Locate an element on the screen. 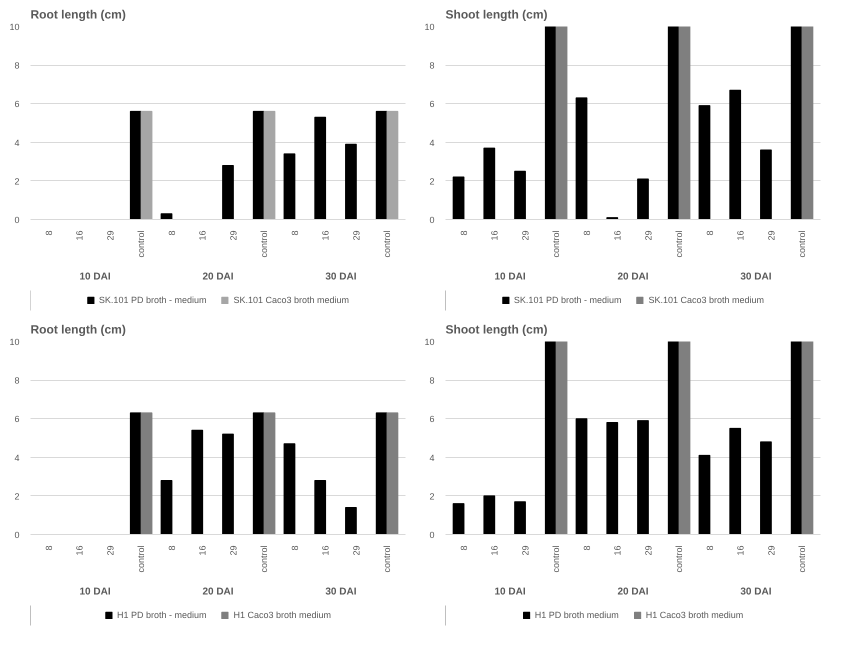 This screenshot has height=646, width=846. legend-label: H1 Caco3 broth medium is located at coordinates (282, 615).